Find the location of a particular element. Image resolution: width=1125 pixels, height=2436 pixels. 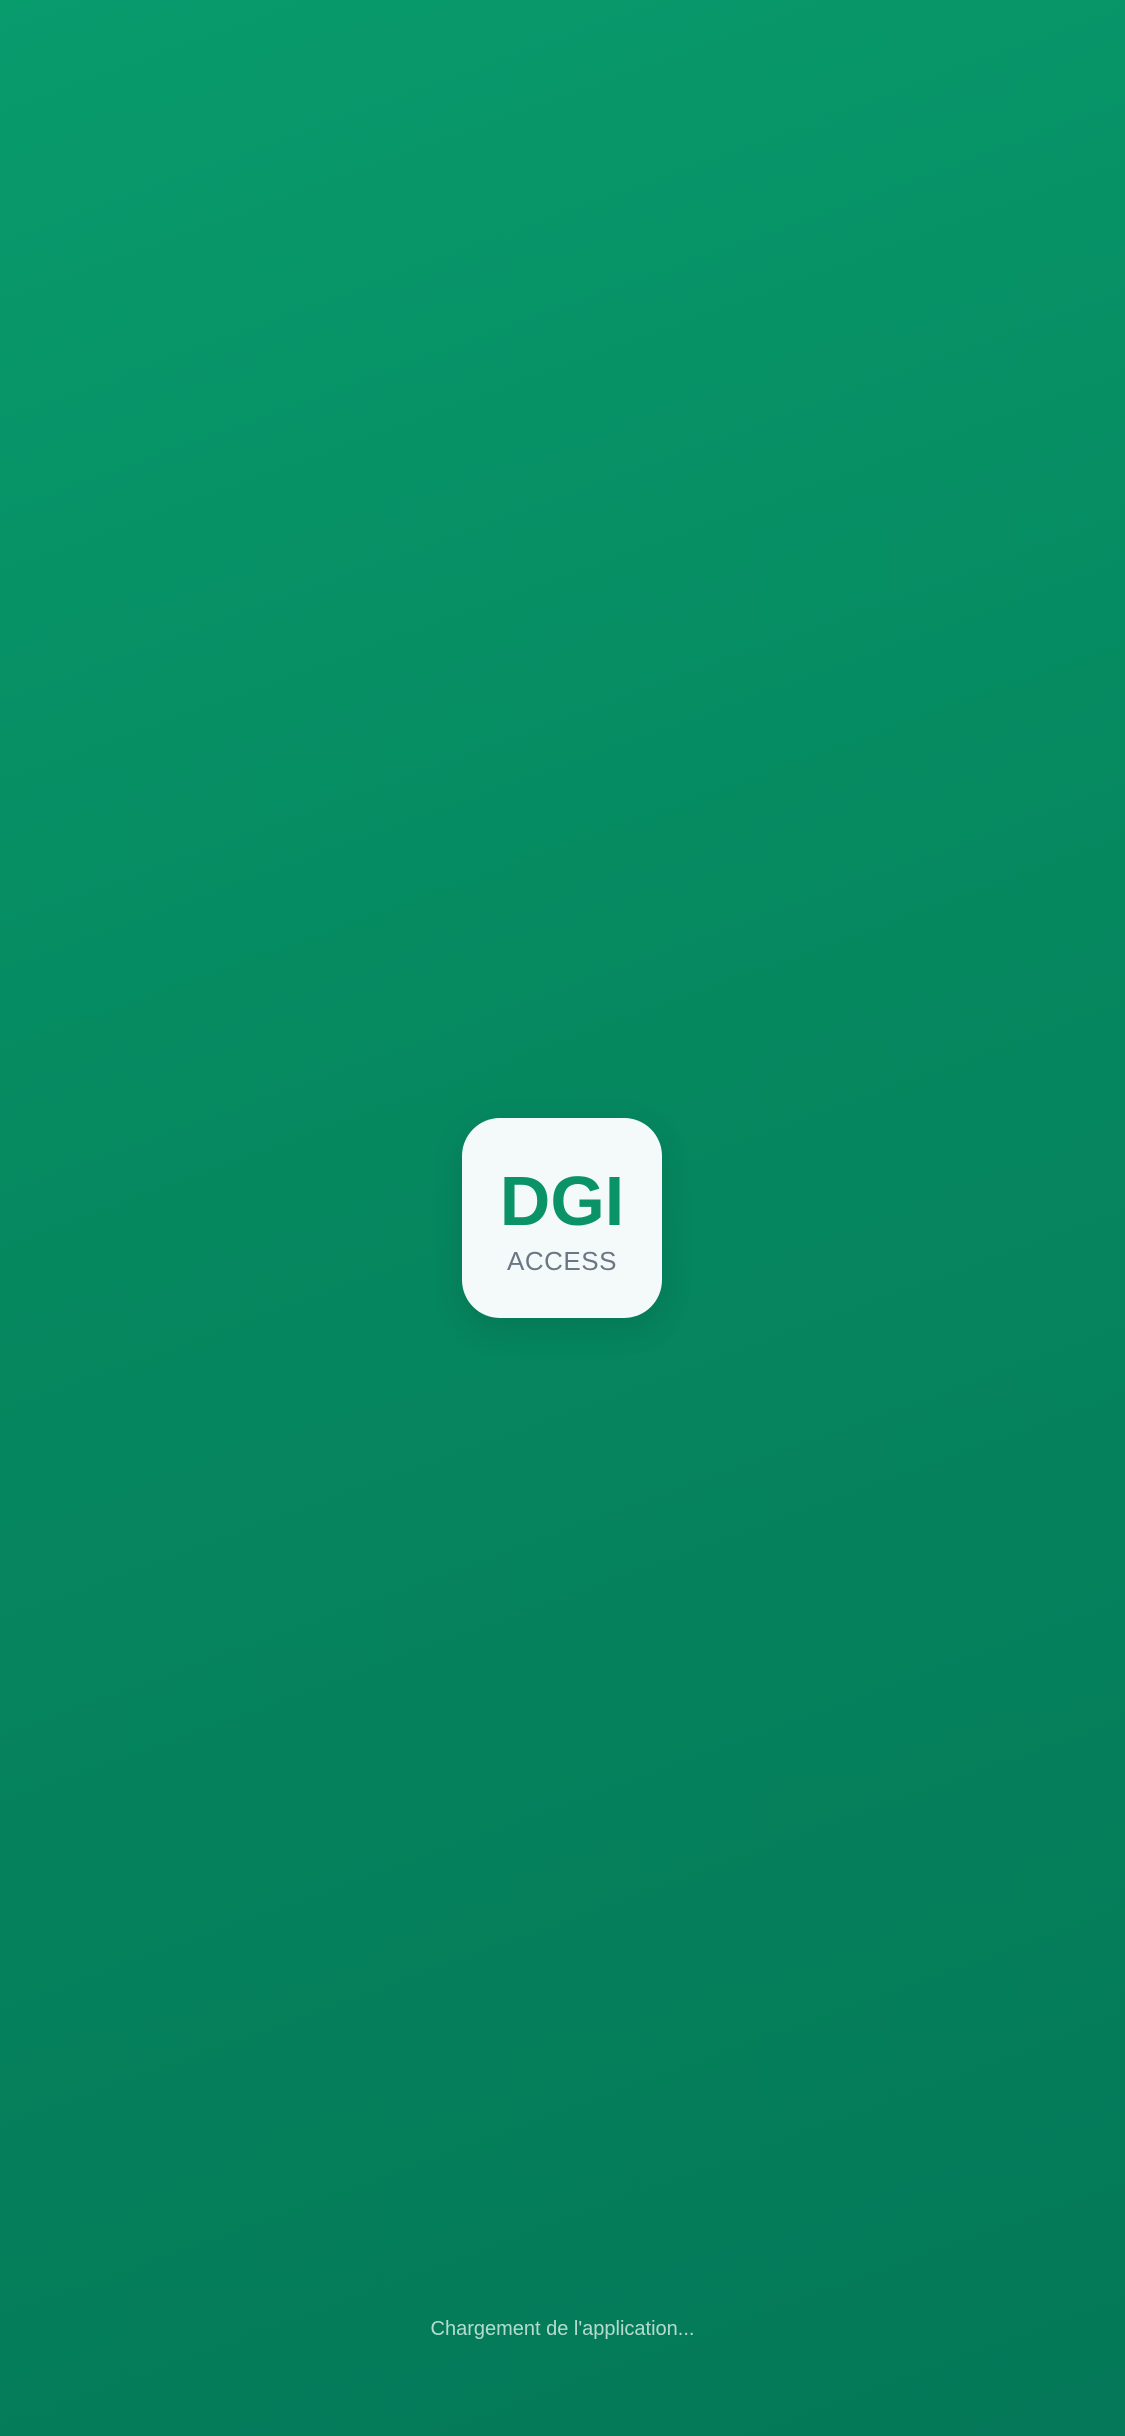

app-logo: DGI ACCESS is located at coordinates (562, 1218).